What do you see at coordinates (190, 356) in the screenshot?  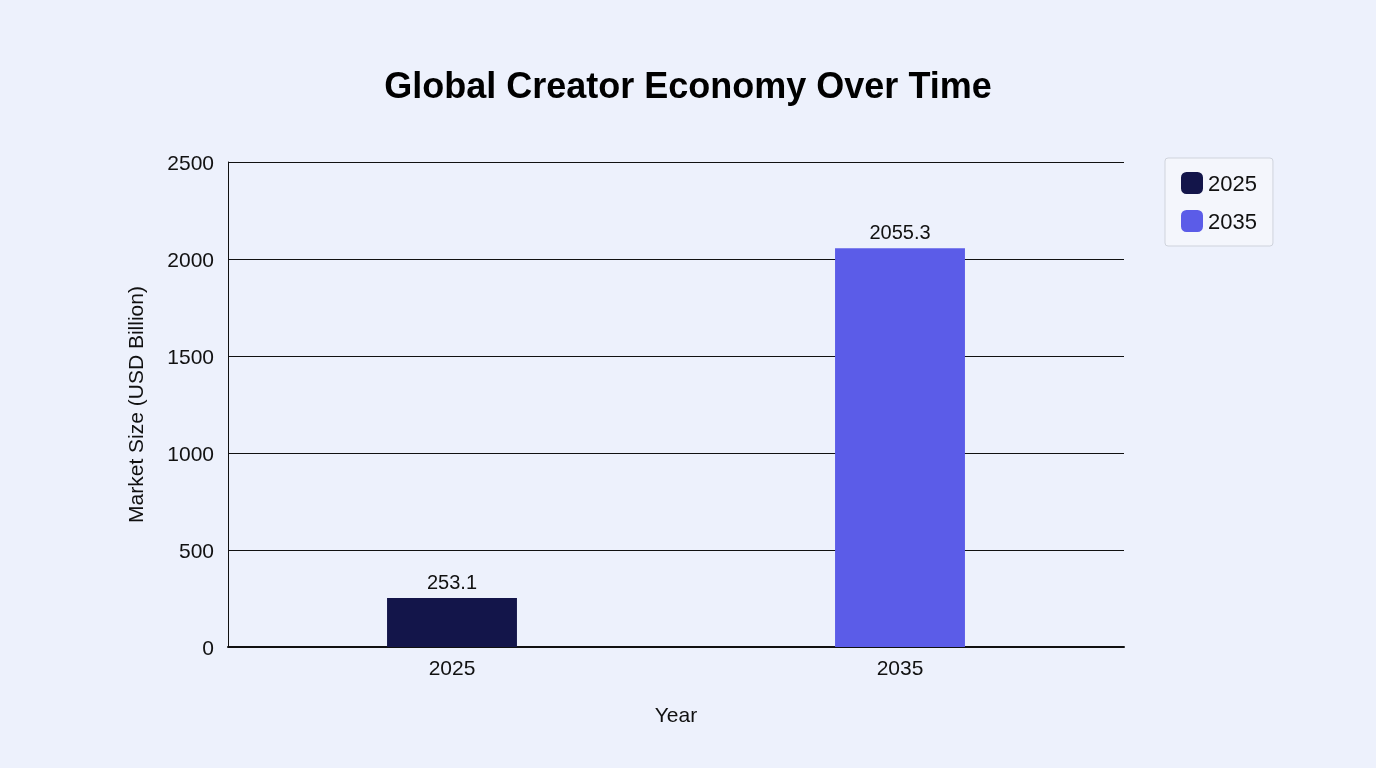 I see `y-tick-label: 1500` at bounding box center [190, 356].